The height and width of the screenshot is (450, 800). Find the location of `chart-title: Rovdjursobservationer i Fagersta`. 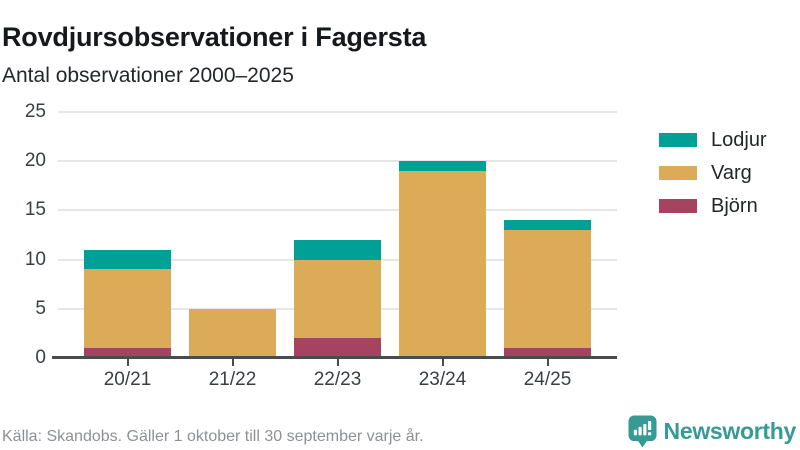

chart-title: Rovdjursobservationer i Fagersta is located at coordinates (214, 37).